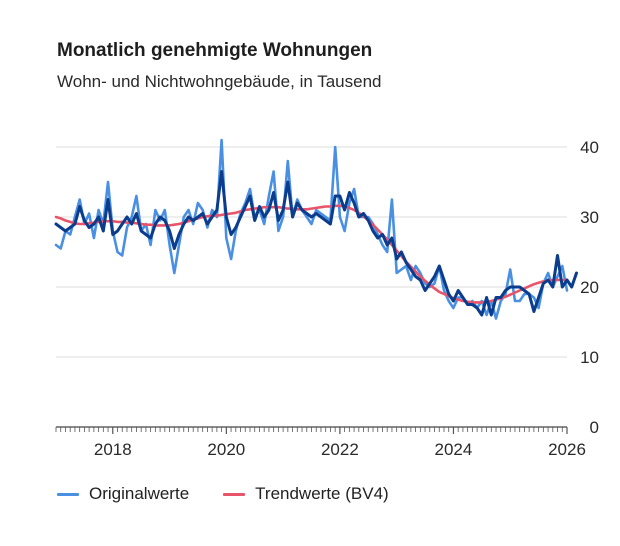 Image resolution: width=620 pixels, height=546 pixels. Describe the element at coordinates (589, 217) in the screenshot. I see `y-tick-label: 30` at that location.